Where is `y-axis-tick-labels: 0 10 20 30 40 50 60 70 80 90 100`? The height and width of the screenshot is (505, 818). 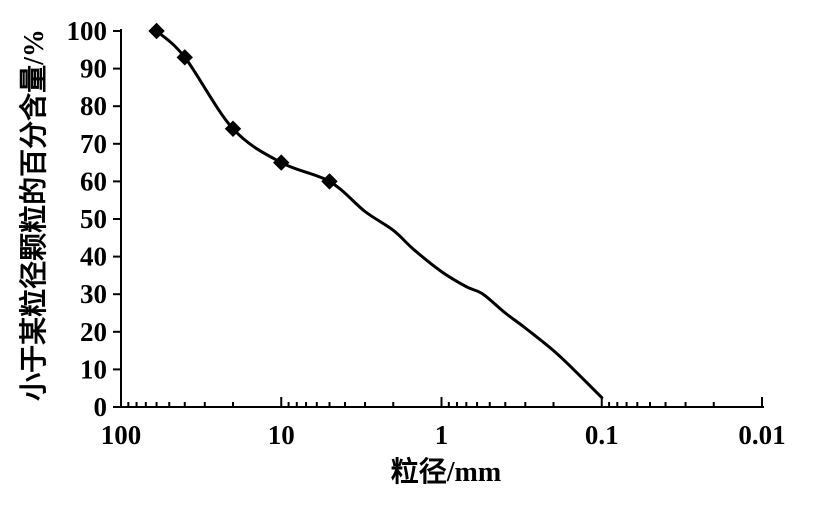
y-axis-tick-labels: 0 10 20 30 40 50 60 70 80 90 100 is located at coordinates (87, 219).